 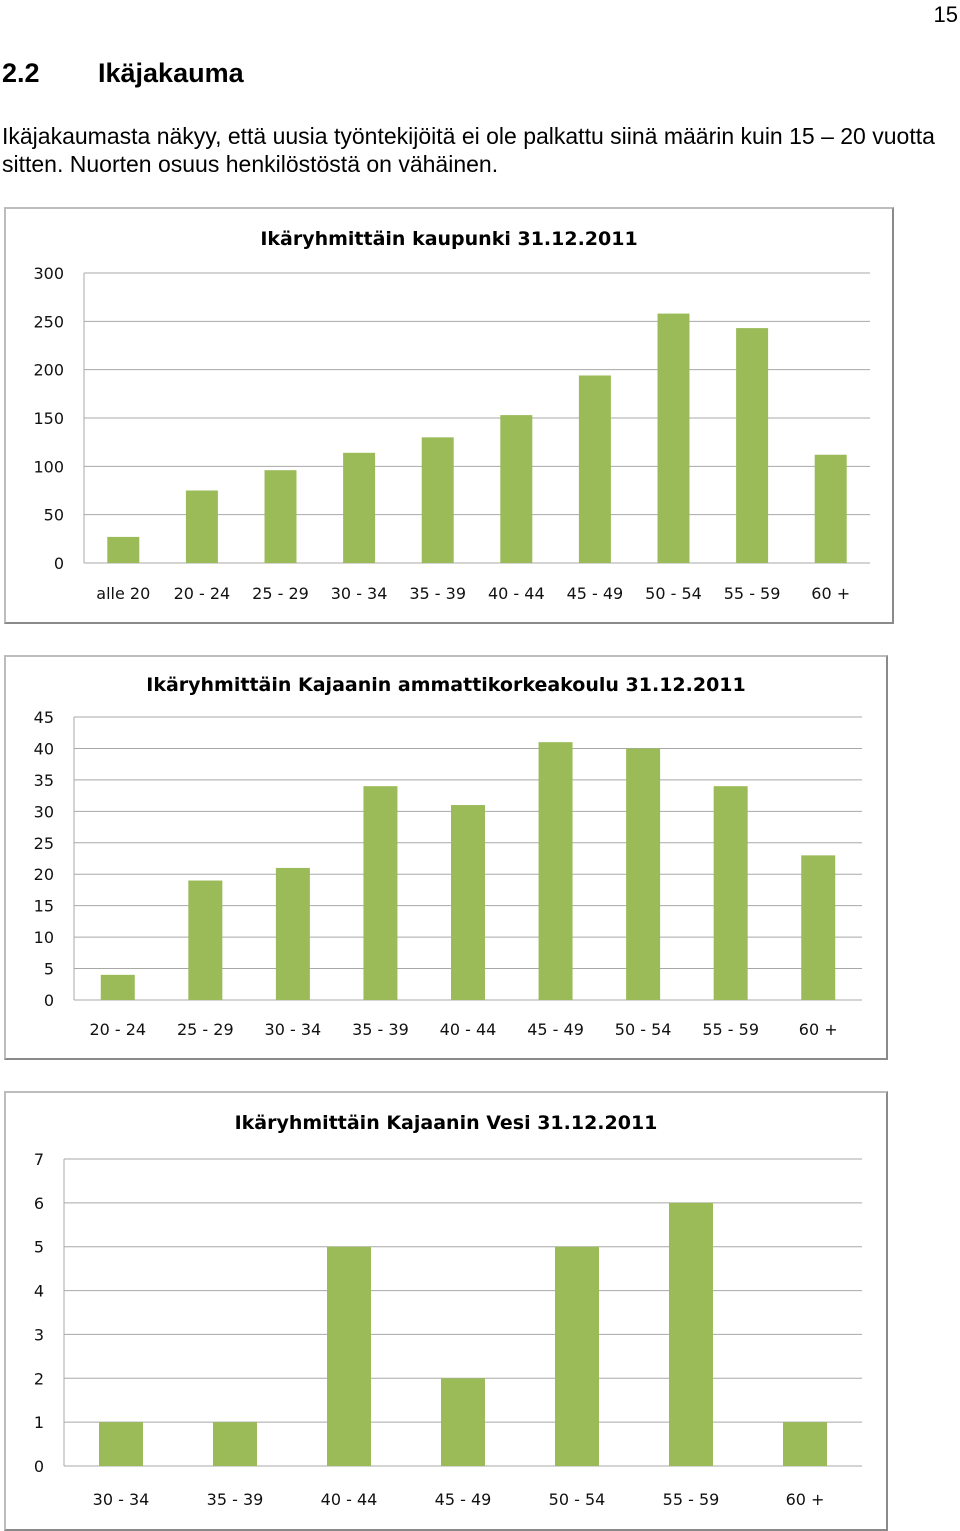 What do you see at coordinates (171, 73) in the screenshot?
I see `section-title: Ikäjakauma` at bounding box center [171, 73].